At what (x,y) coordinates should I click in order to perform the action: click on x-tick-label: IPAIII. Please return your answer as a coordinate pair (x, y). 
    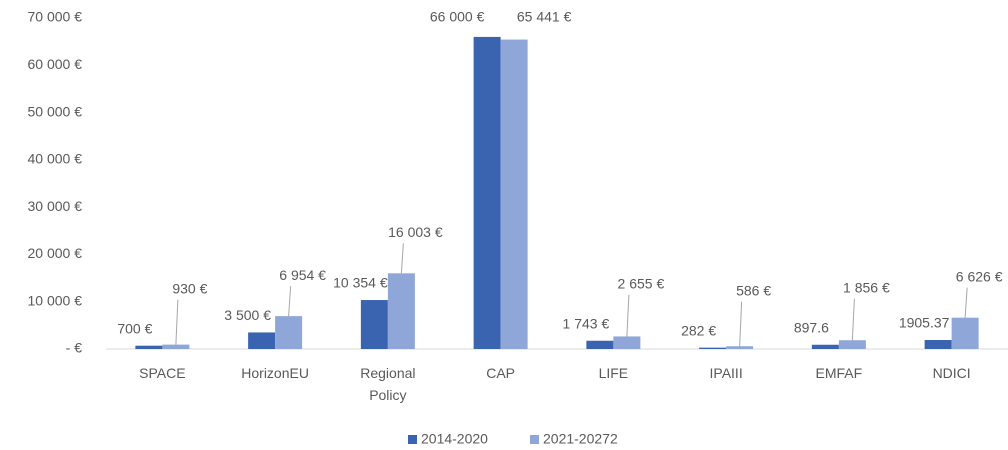
    Looking at the image, I should click on (726, 373).